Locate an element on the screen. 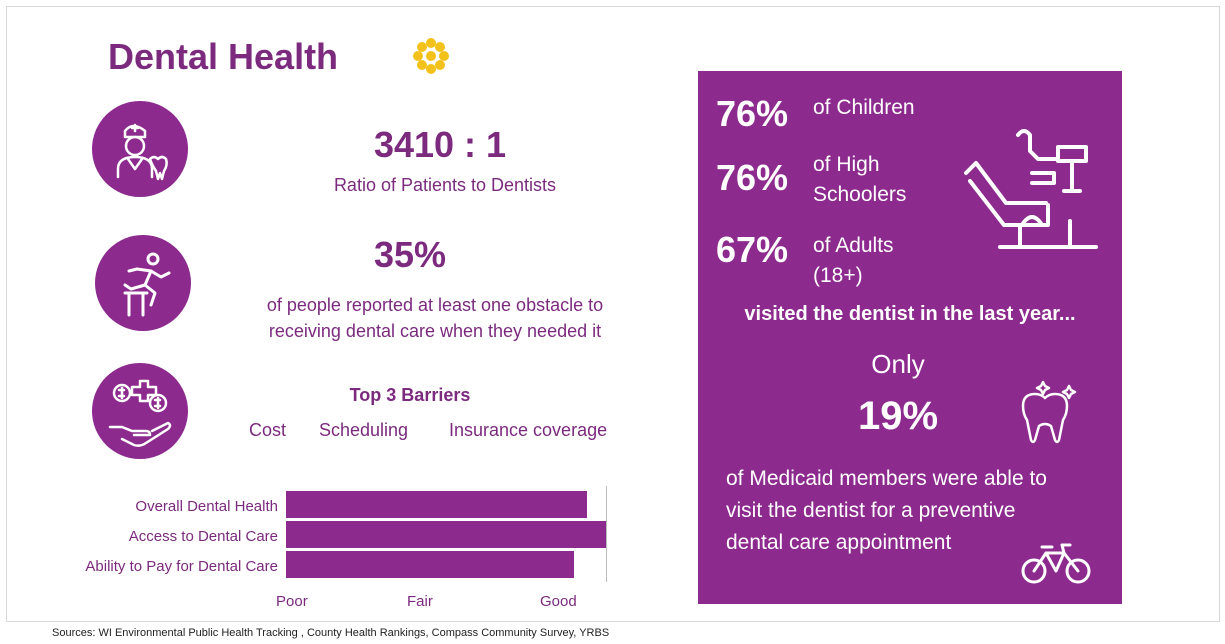 The width and height of the screenshot is (1225, 644). ratio-value: 3410 : 1 is located at coordinates (440, 145).